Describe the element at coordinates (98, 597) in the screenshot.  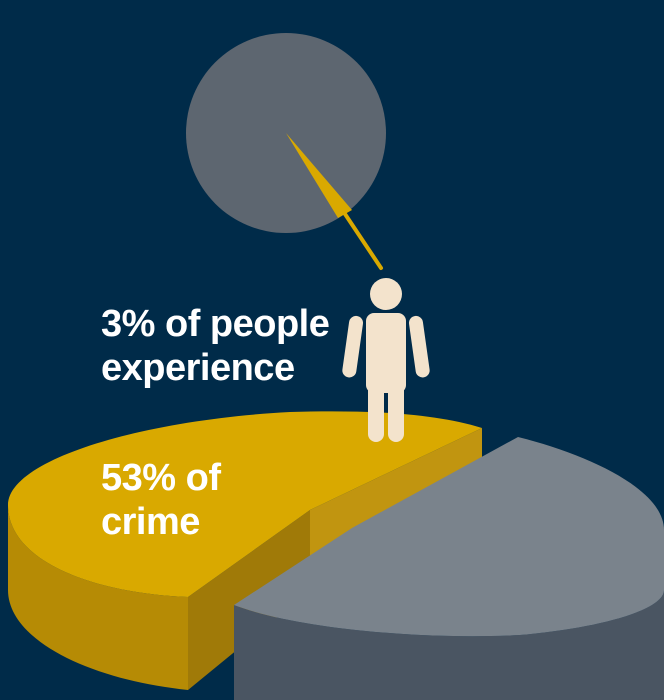
I see `crime-pie-yellow-side` at that location.